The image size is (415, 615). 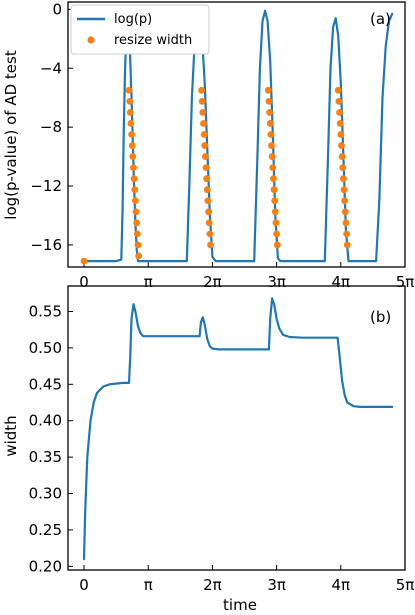 What do you see at coordinates (84, 282) in the screenshot?
I see `panel-a-xtick-label: 0` at bounding box center [84, 282].